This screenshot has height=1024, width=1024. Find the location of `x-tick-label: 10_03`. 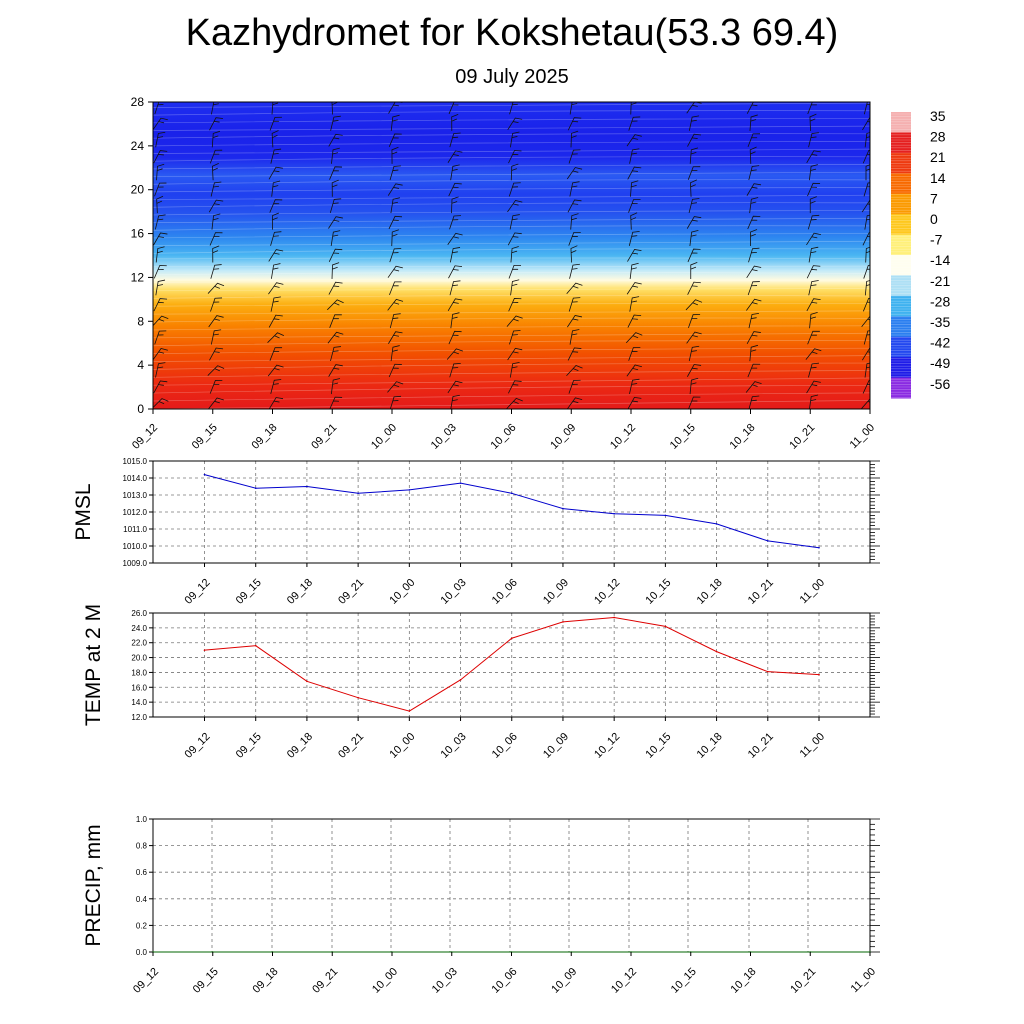

x-tick-label: 10_03 is located at coordinates (454, 746).